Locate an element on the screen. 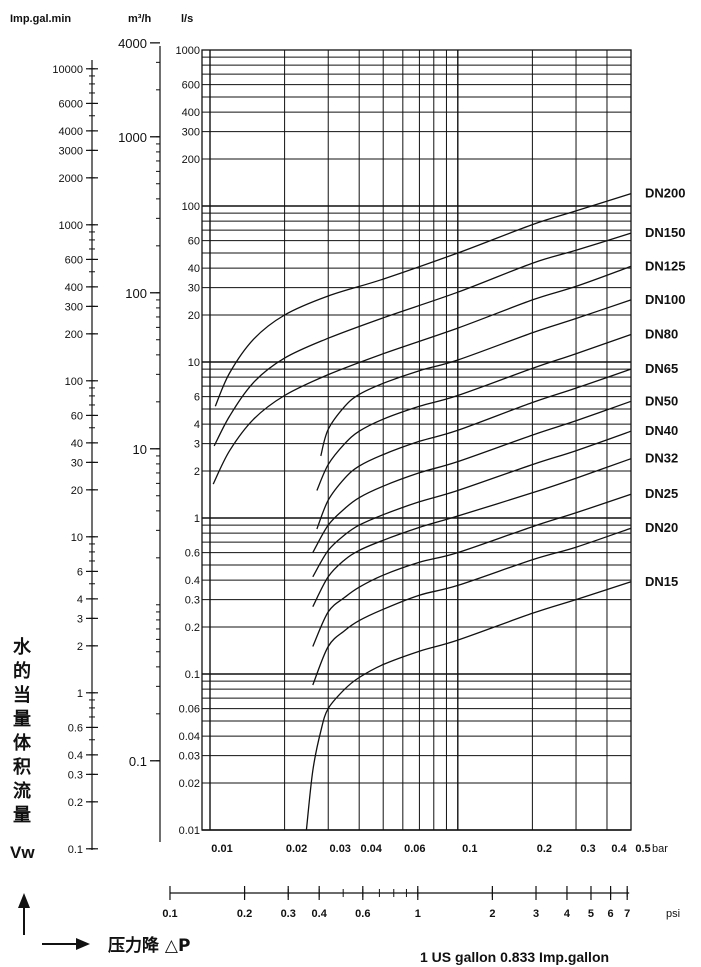 Image resolution: width=701 pixels, height=967 pixels. series-line-dn15 is located at coordinates (468, 706).